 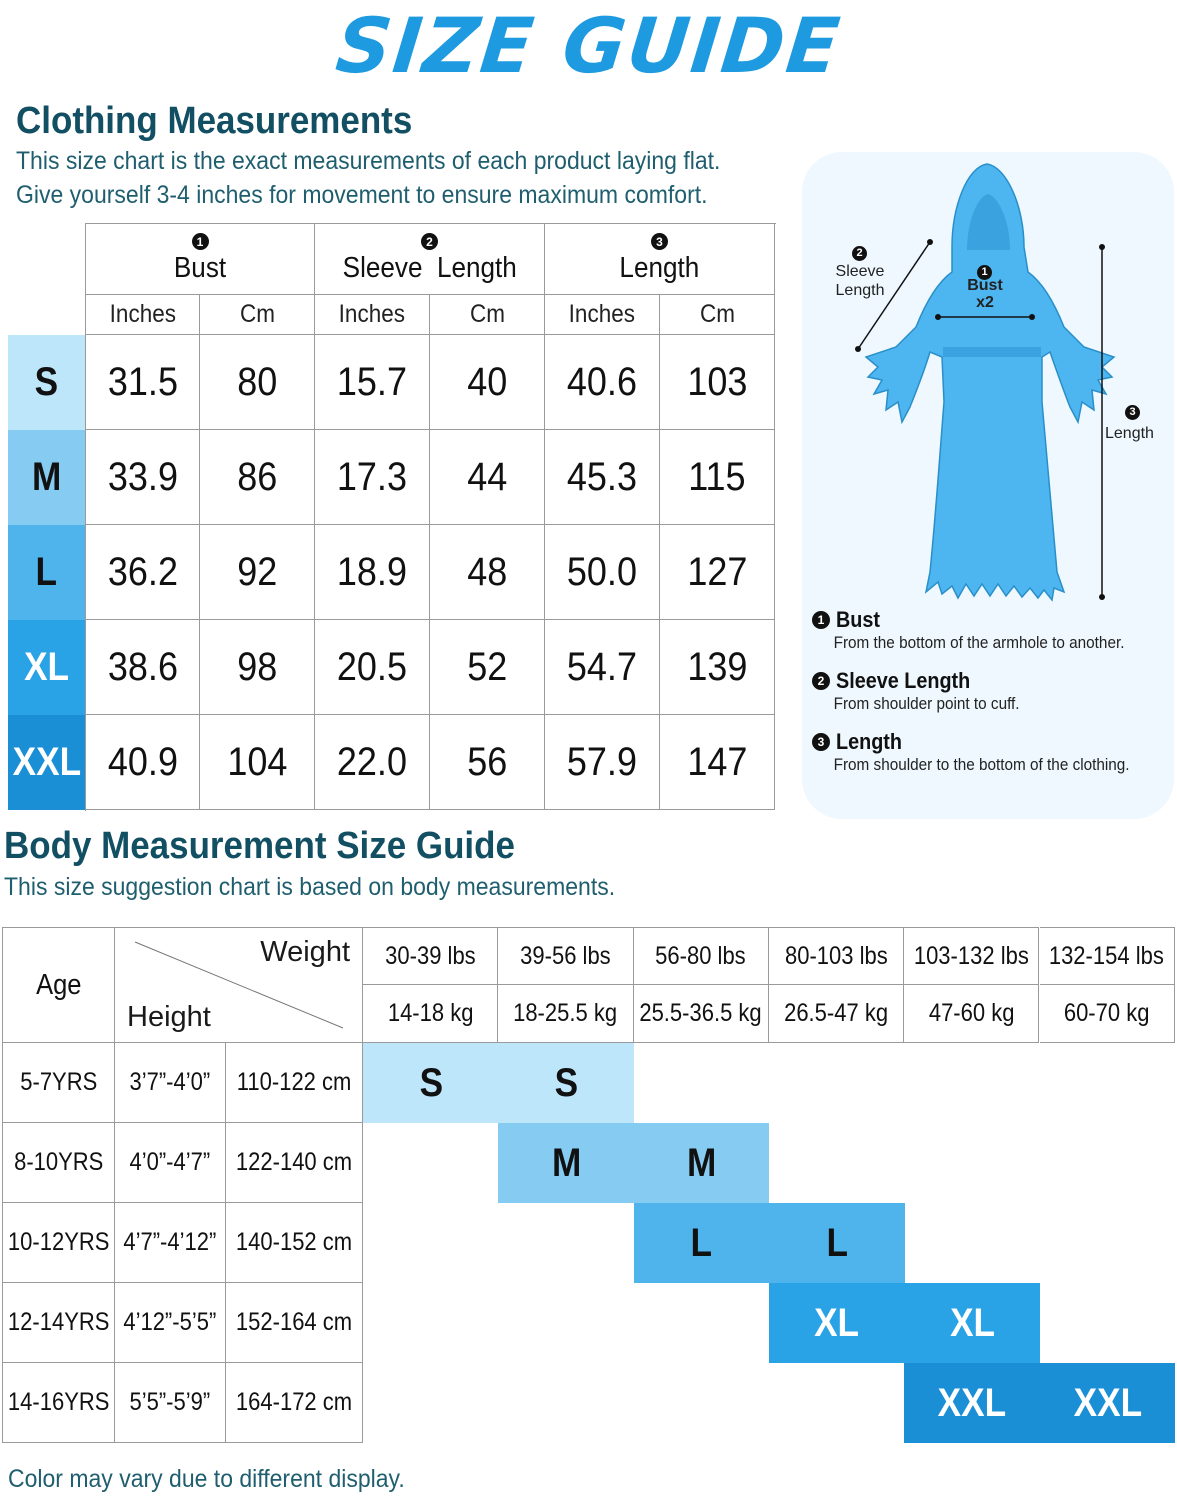 I want to click on size-label-xl: XL, so click(x=46, y=667).